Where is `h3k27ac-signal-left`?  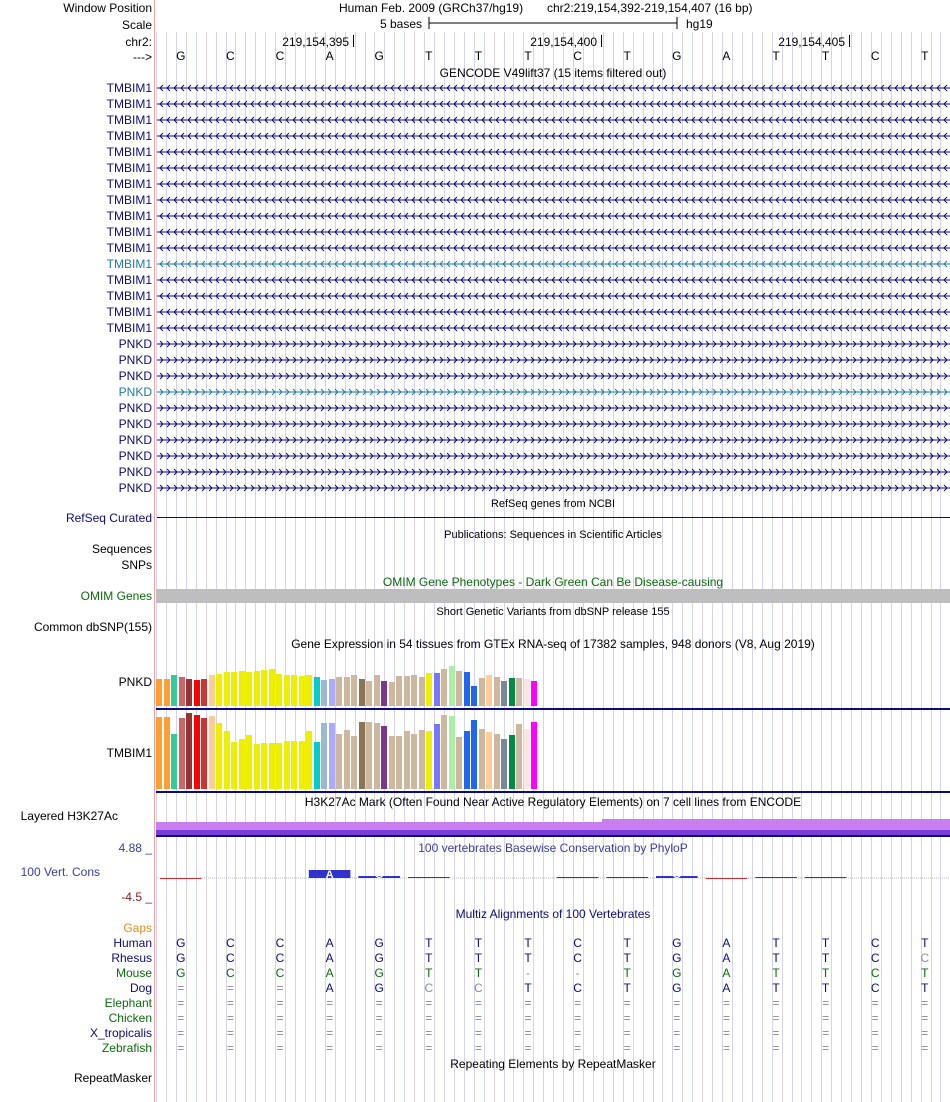
h3k27ac-signal-left is located at coordinates (379, 826).